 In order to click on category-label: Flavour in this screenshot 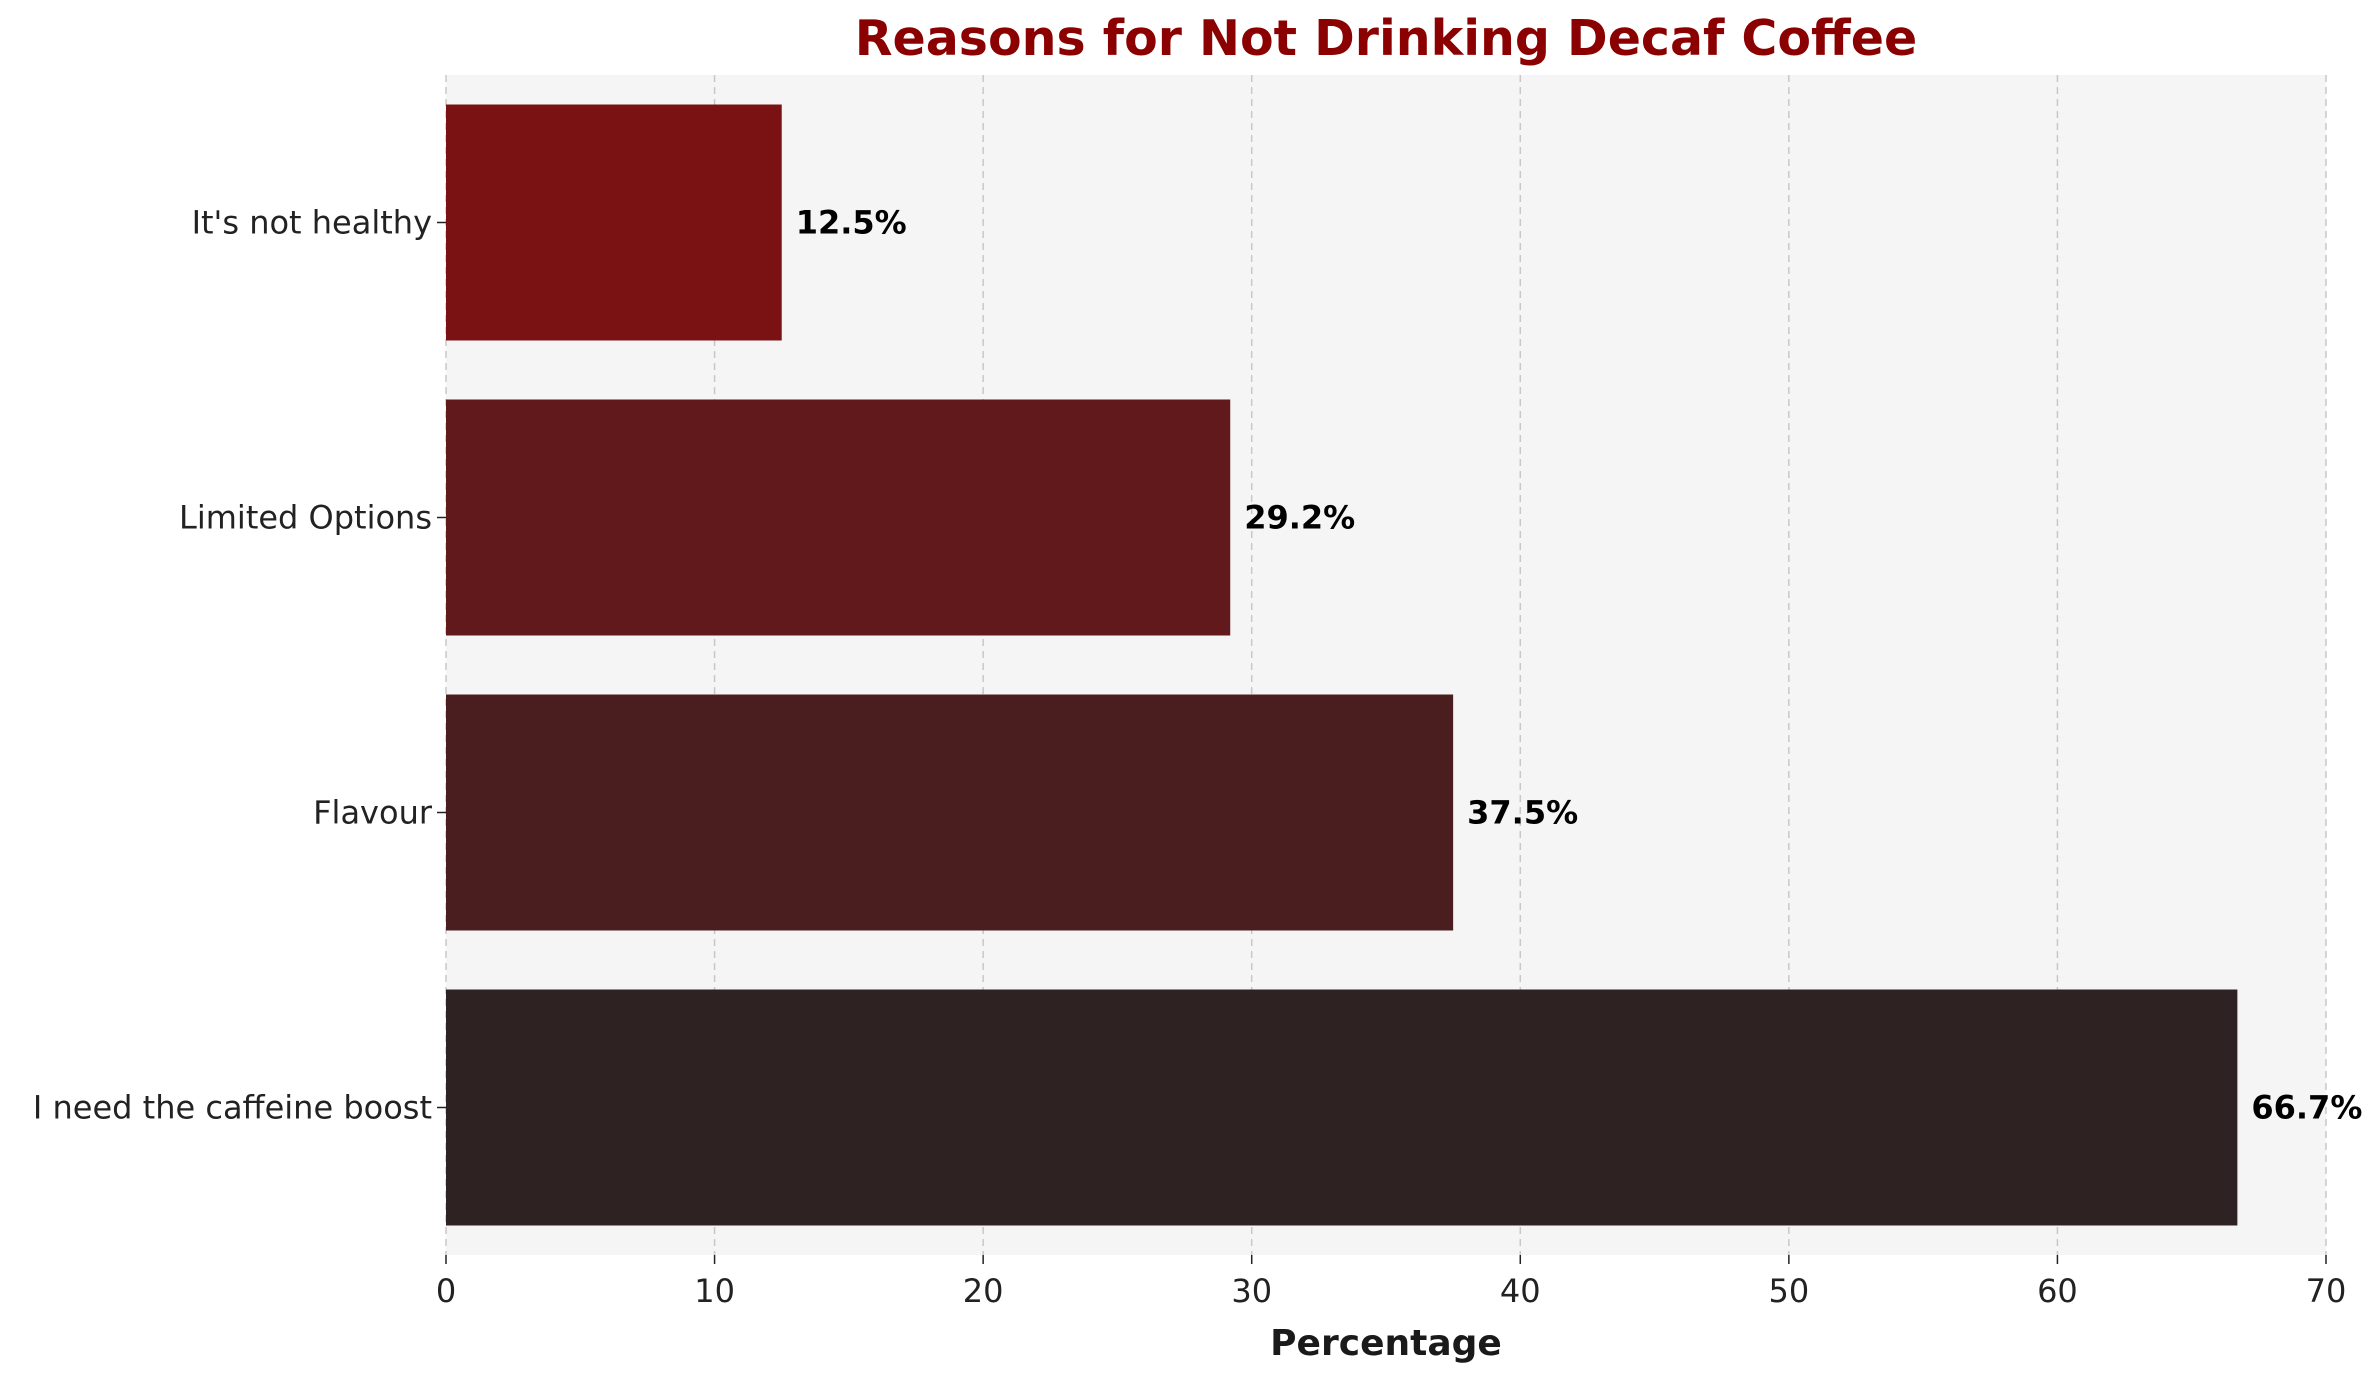, I will do `click(373, 813)`.